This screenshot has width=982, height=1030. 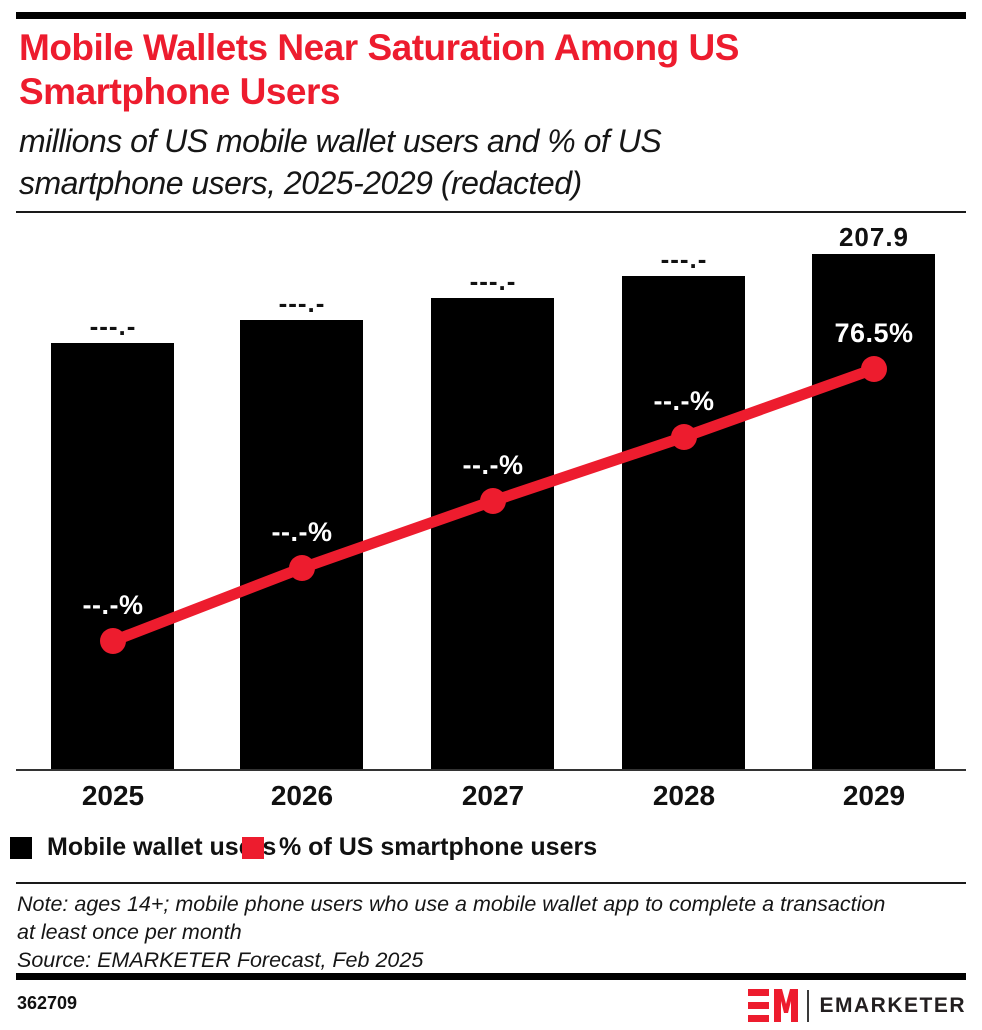 I want to click on bar-value-label-2025: ---.-, so click(x=113, y=326).